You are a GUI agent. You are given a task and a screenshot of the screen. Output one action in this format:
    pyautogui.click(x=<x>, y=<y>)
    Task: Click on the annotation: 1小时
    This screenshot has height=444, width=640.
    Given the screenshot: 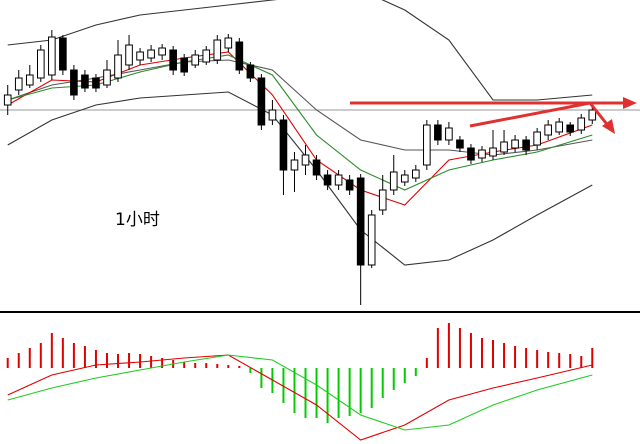 What is the action you would take?
    pyautogui.click(x=137, y=220)
    